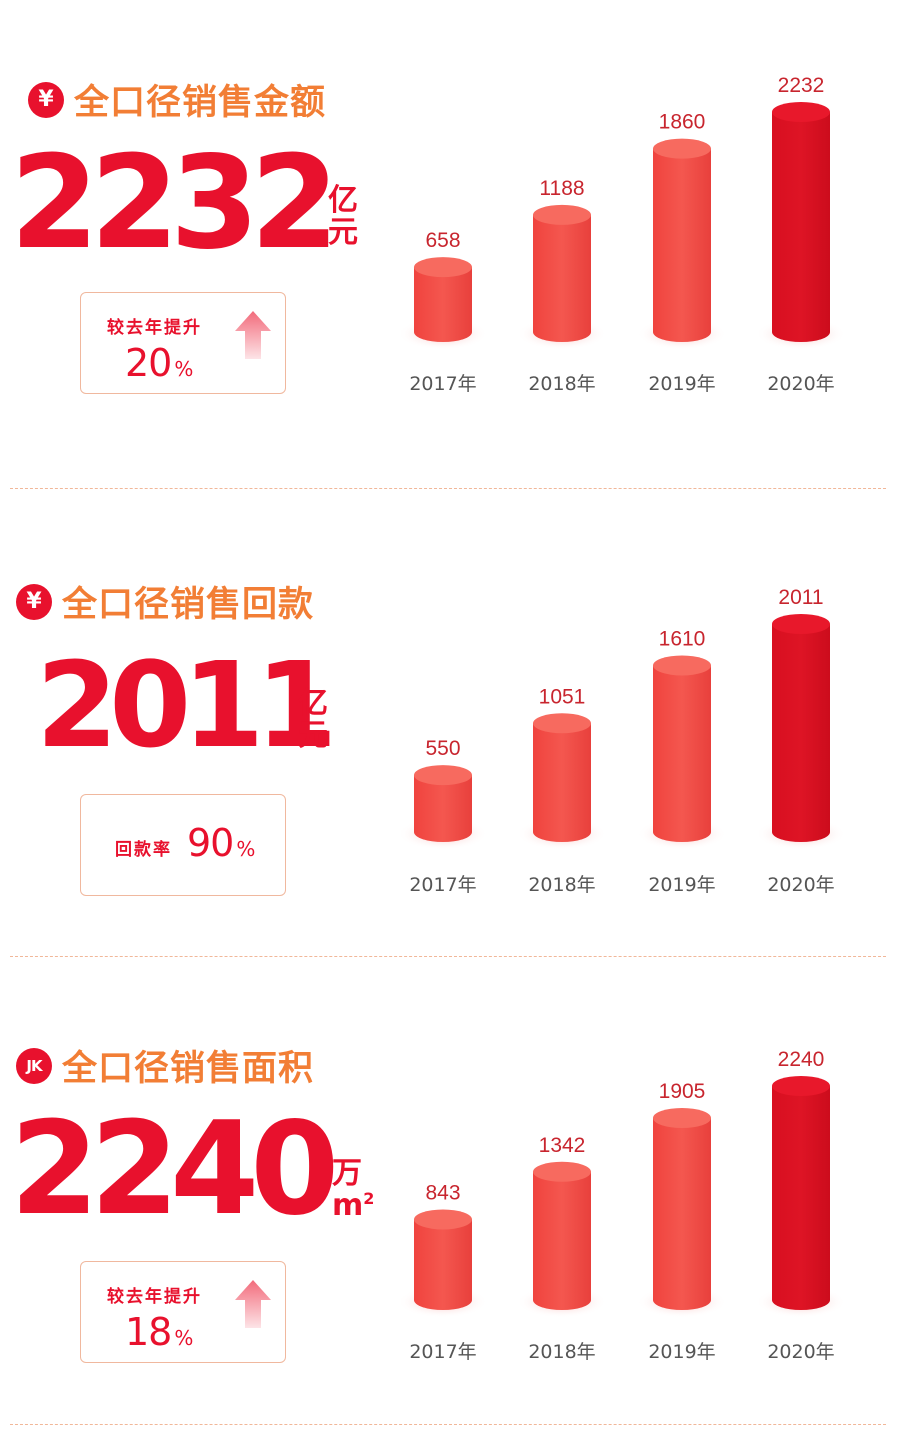  What do you see at coordinates (622, 234) in the screenshot?
I see `sales-amount-chart: 658 2017年 1188 2018年 1860 2019年 2232 2020年` at bounding box center [622, 234].